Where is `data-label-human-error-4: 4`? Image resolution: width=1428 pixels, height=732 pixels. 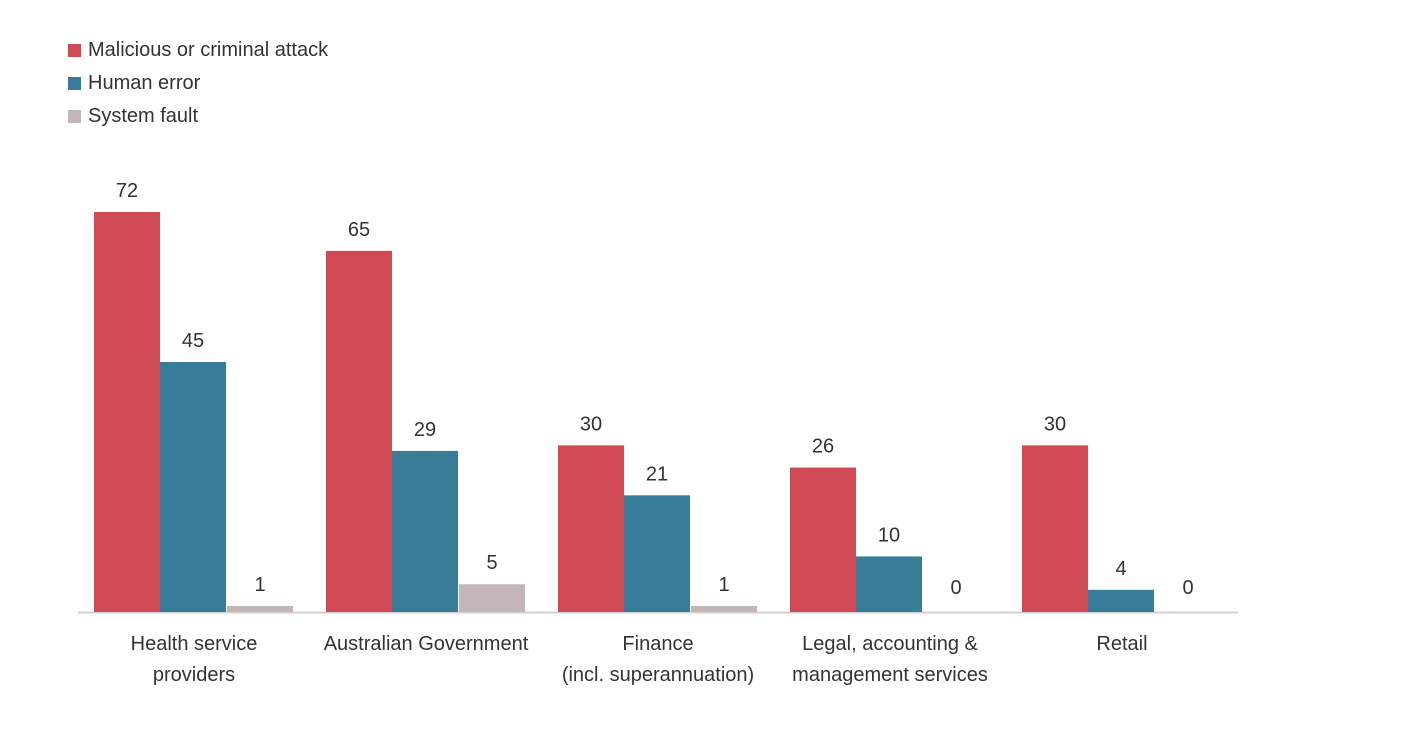 data-label-human-error-4: 4 is located at coordinates (1120, 569).